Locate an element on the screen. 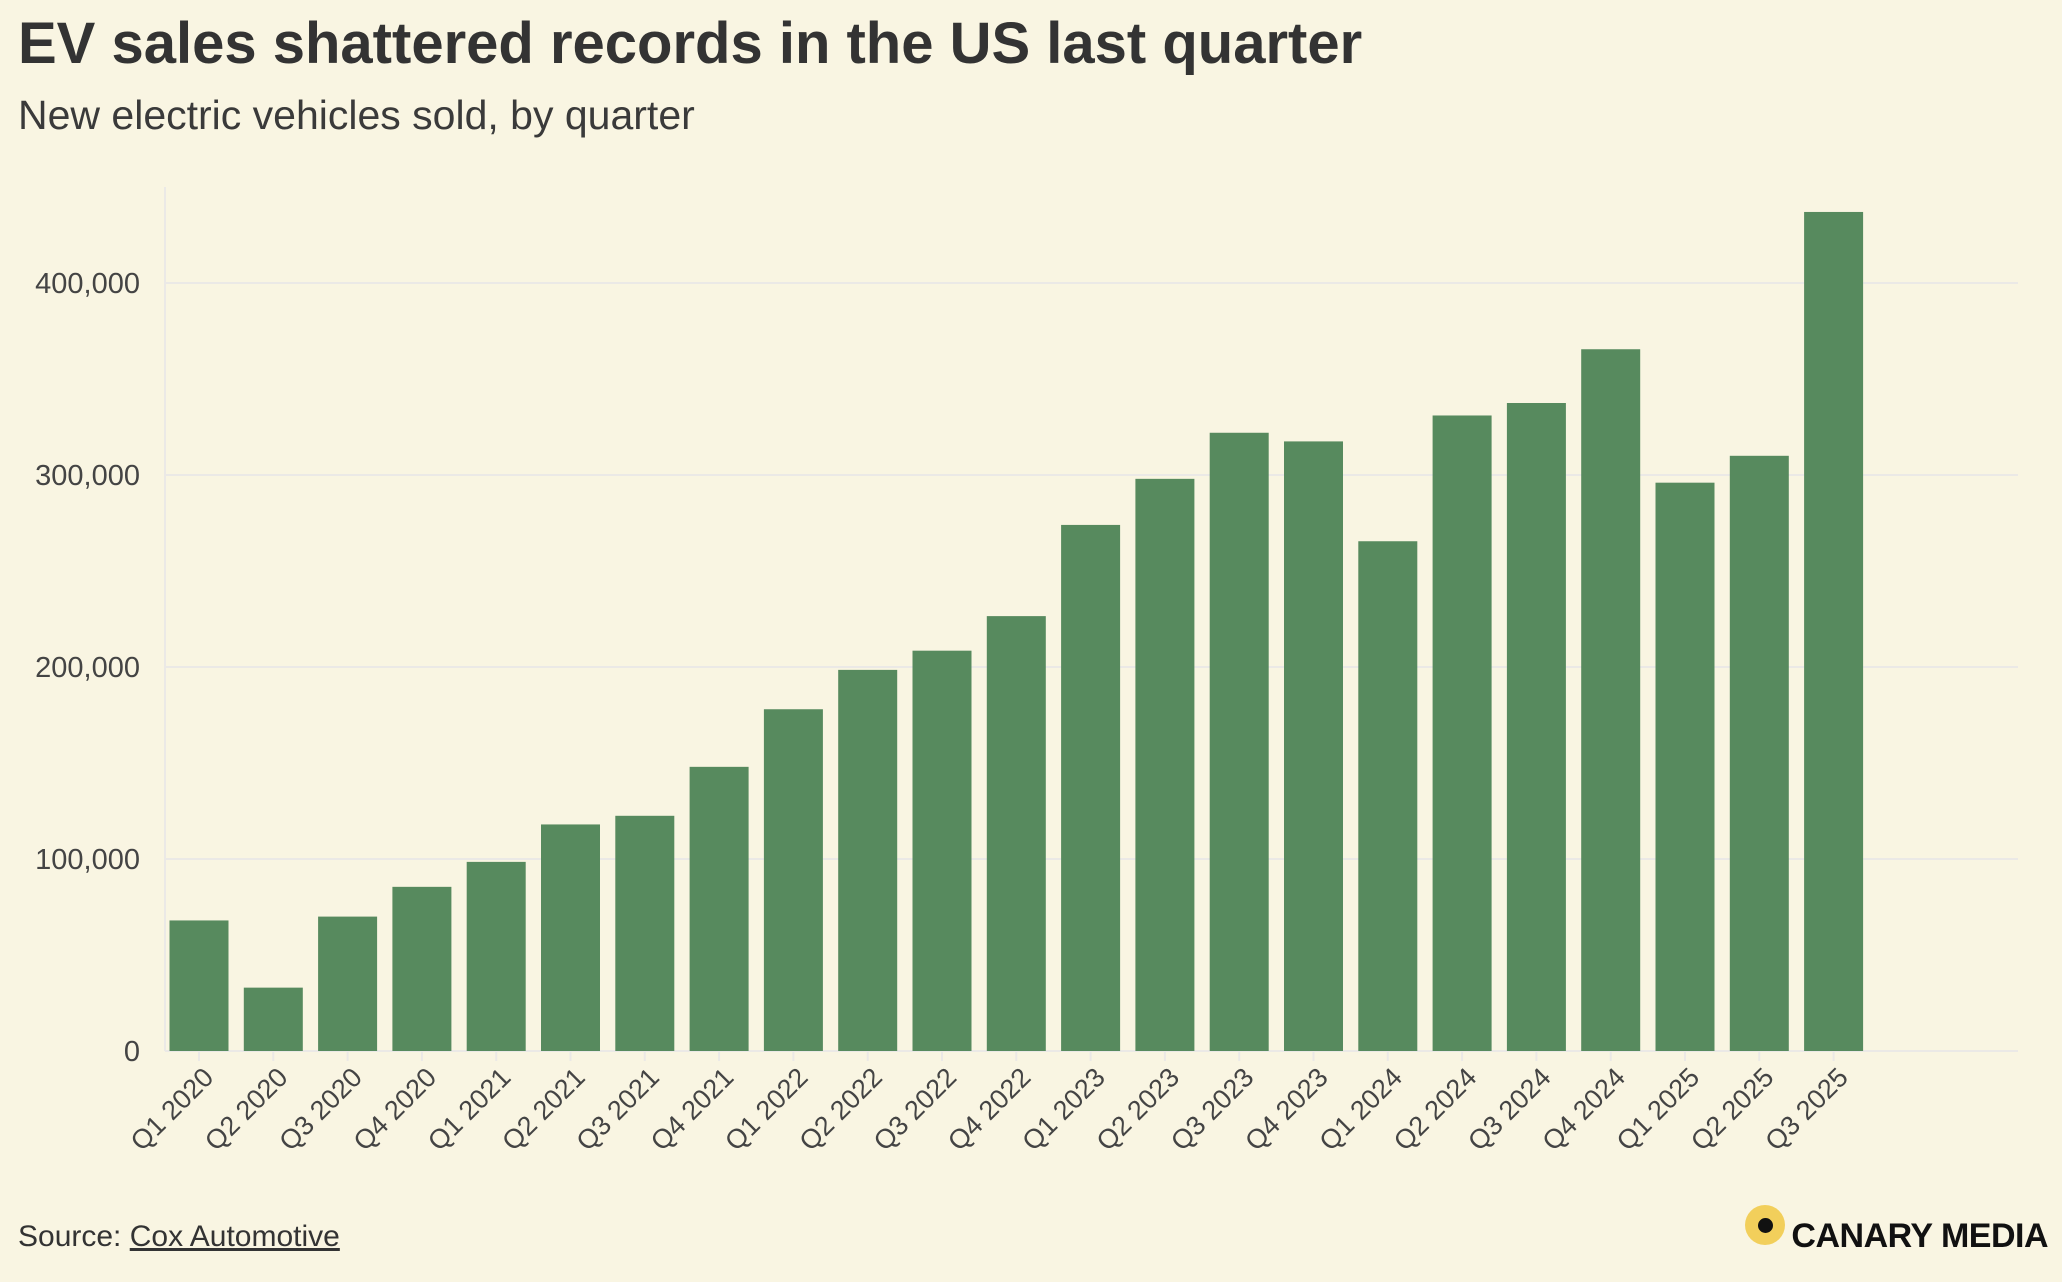 The height and width of the screenshot is (1282, 2062). canary-logo-icon is located at coordinates (1765, 1225).